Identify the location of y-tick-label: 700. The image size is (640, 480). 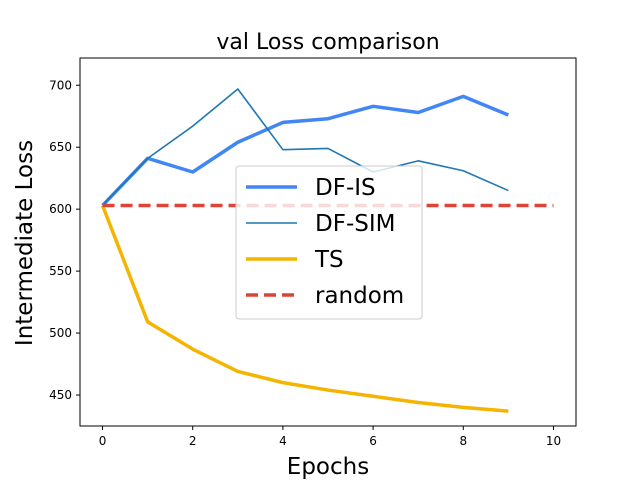
(60, 85).